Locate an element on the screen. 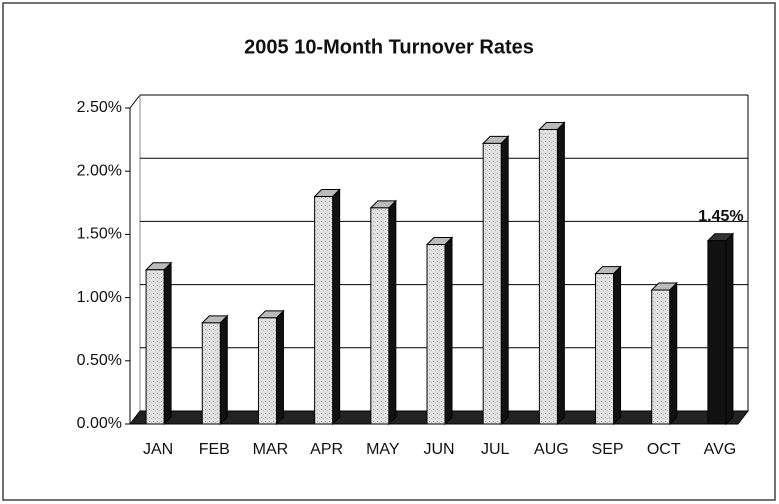  x-tick-label: JAN is located at coordinates (158, 449).